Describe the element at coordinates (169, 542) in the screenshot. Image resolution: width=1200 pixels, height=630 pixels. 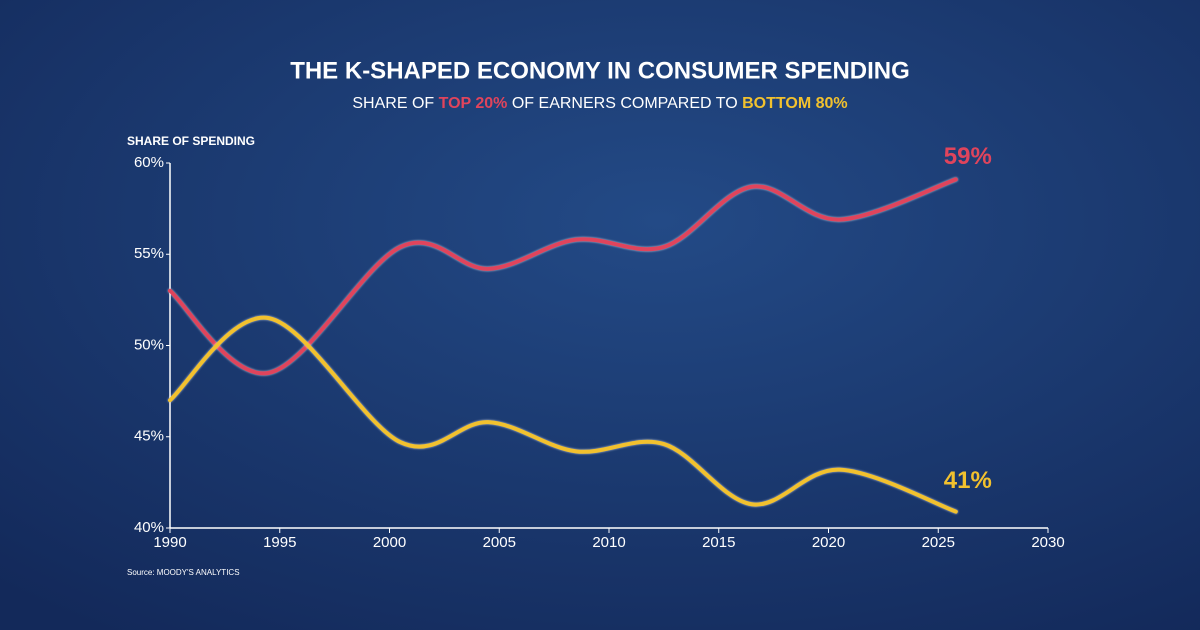
I see `x-tick-label: 1990` at that location.